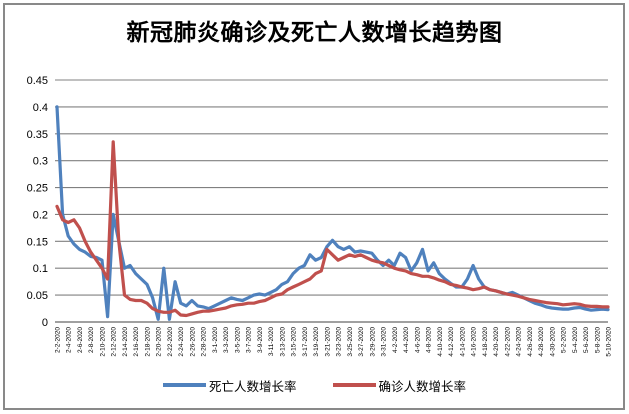 The height and width of the screenshot is (414, 629). What do you see at coordinates (406, 340) in the screenshot?
I see `x-tick-label: 4-4-2020` at bounding box center [406, 340].